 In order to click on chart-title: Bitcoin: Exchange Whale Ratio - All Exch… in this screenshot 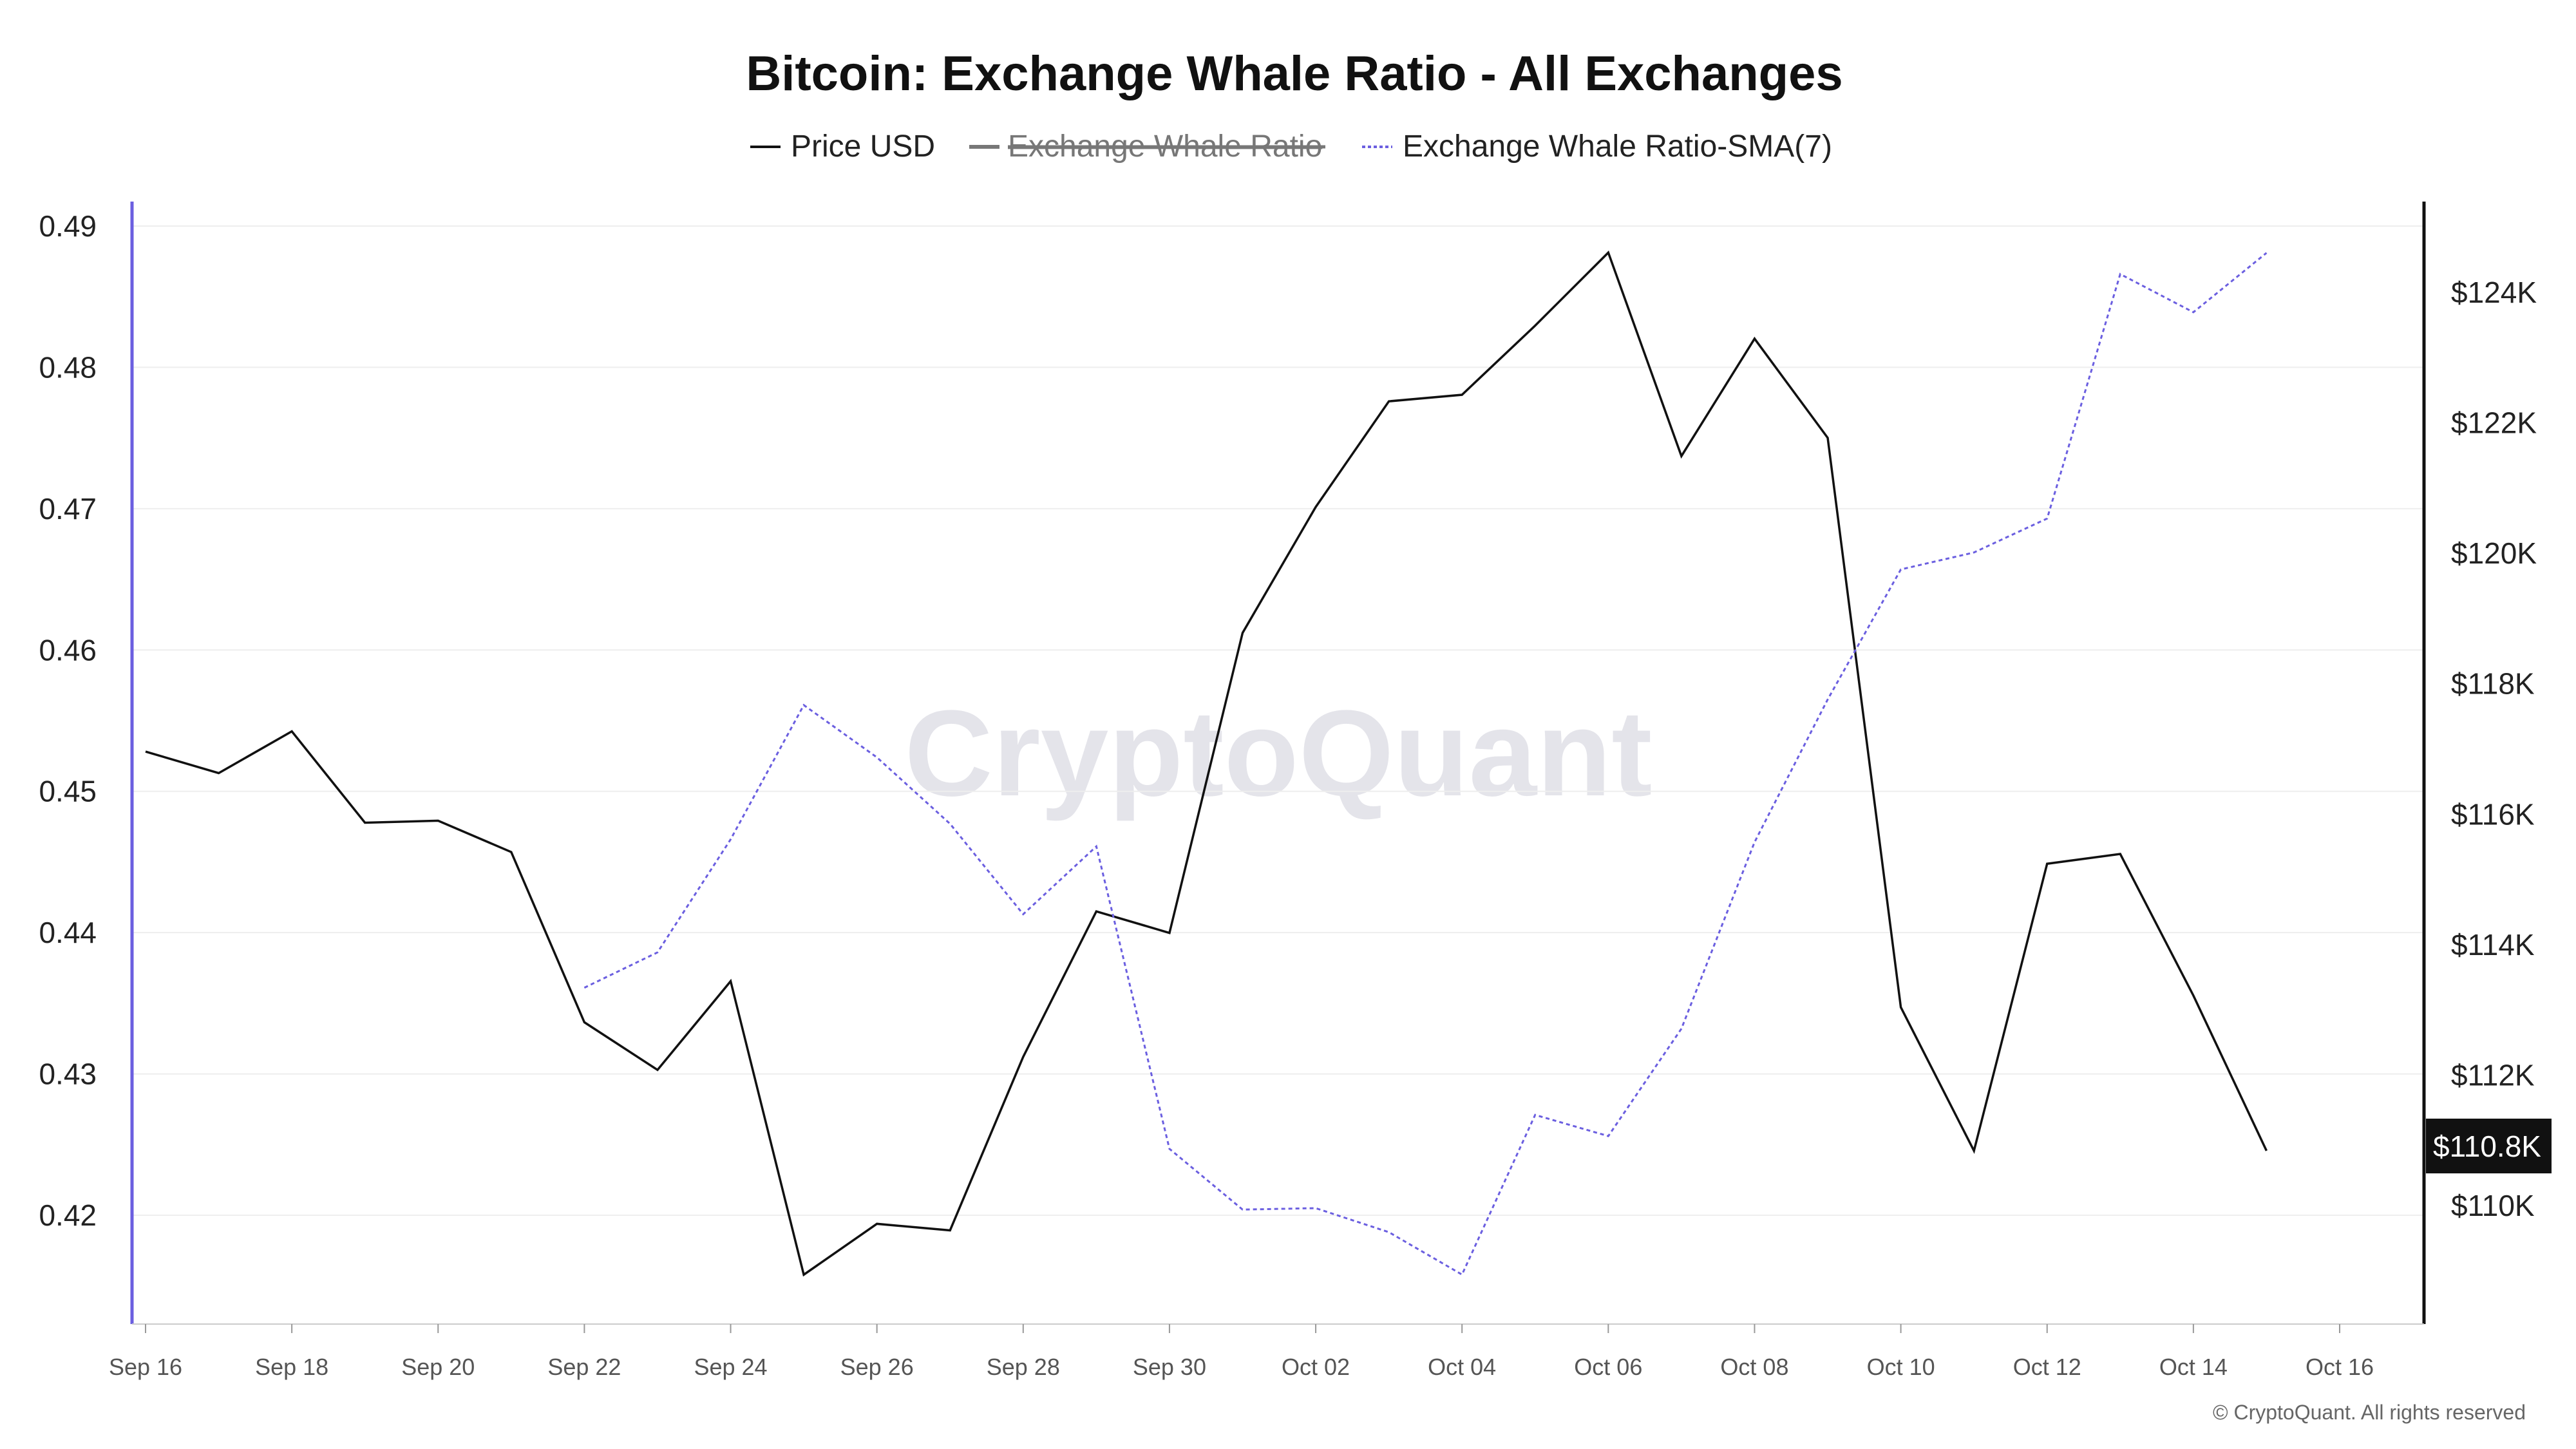, I will do `click(1294, 73)`.